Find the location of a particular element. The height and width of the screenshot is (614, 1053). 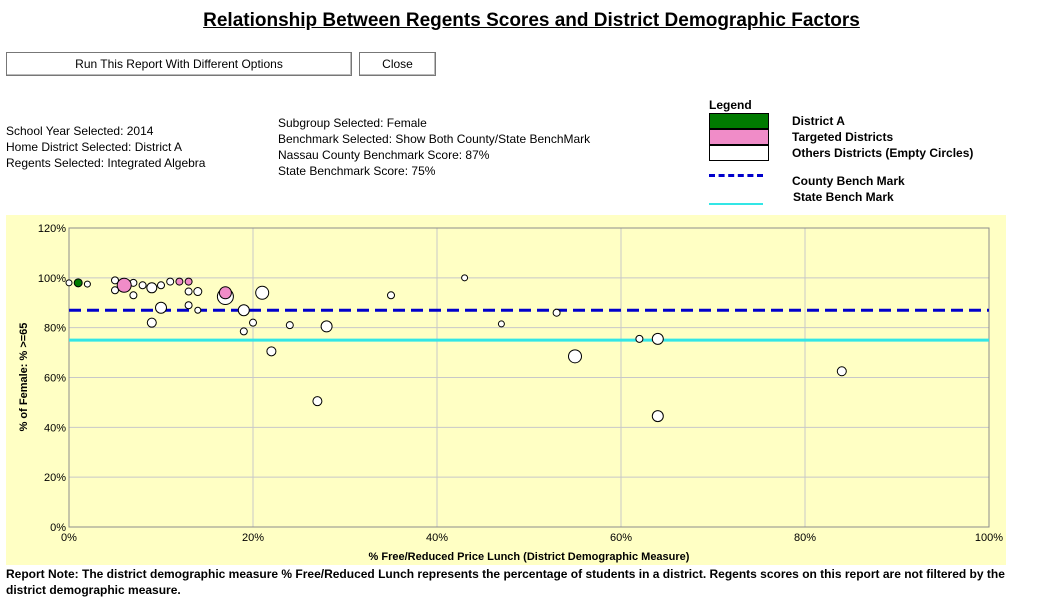

regents-text: Regents Selected: Integrated Algebra is located at coordinates (106, 163).